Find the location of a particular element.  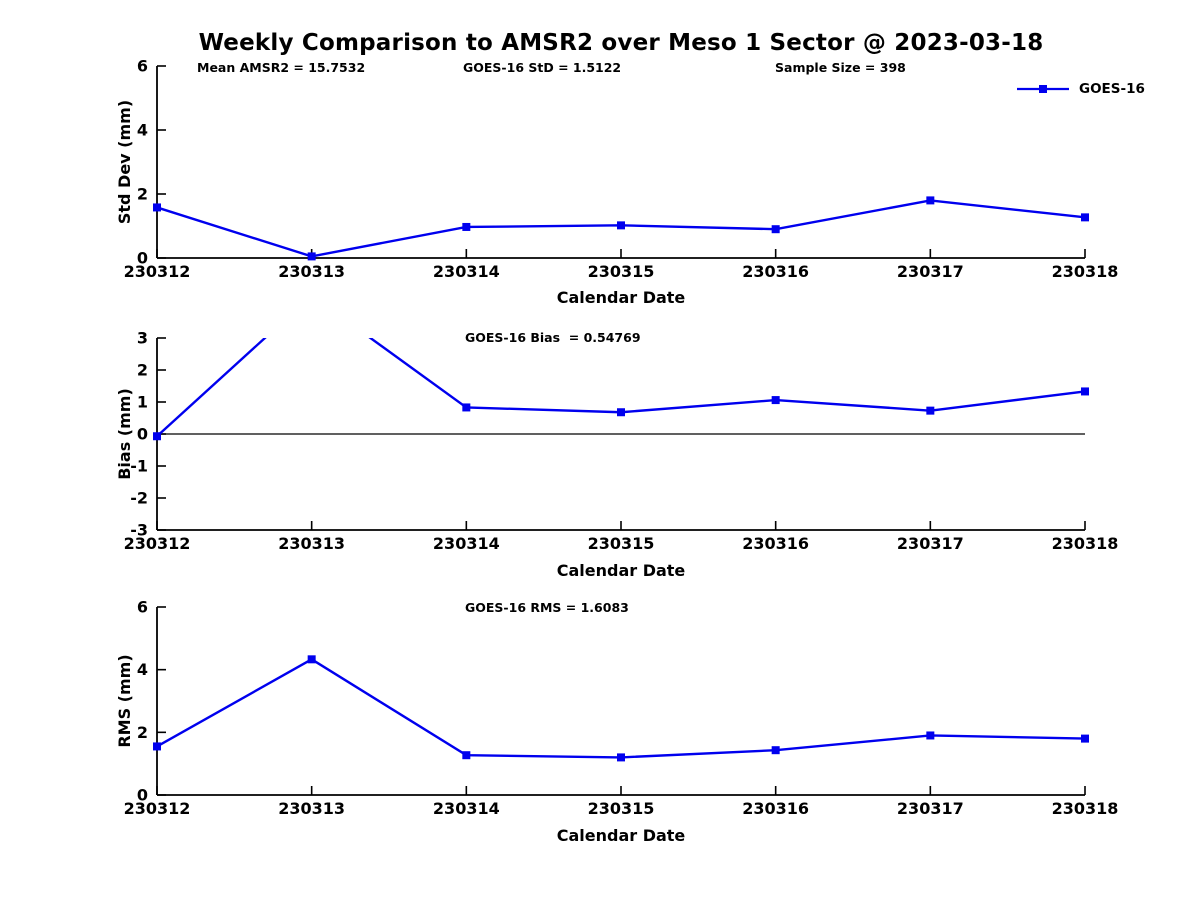

annotation-mean-amsr2: Mean AMSR2 = 15.7532 is located at coordinates (281, 67).